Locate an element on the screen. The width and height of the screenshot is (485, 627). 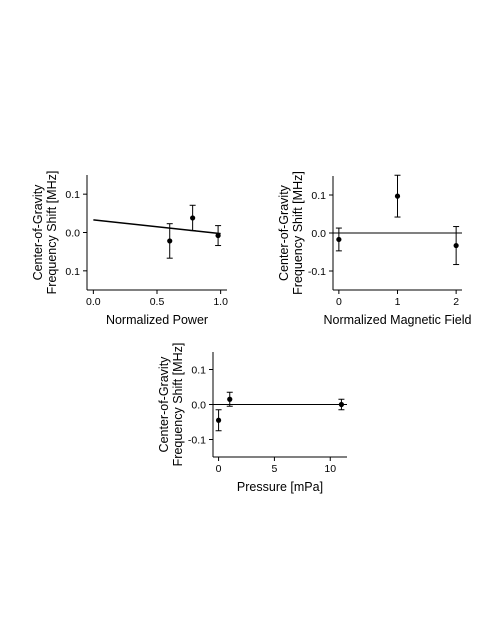
x-axis-label: Pressure [mPa] is located at coordinates (280, 487).